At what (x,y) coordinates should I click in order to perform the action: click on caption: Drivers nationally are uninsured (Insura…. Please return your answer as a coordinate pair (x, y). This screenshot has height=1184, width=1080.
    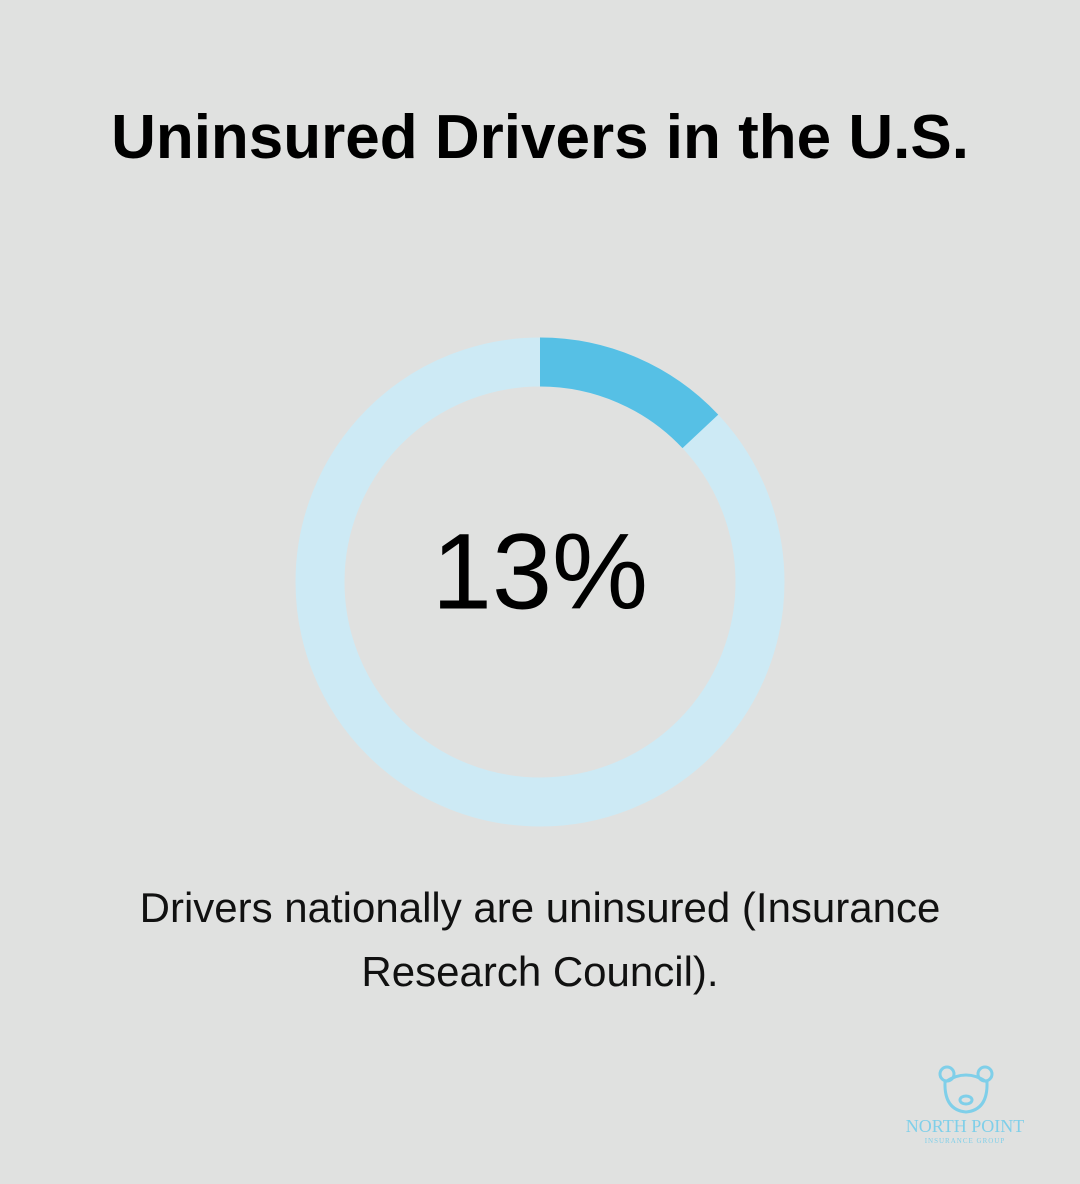
    Looking at the image, I should click on (540, 939).